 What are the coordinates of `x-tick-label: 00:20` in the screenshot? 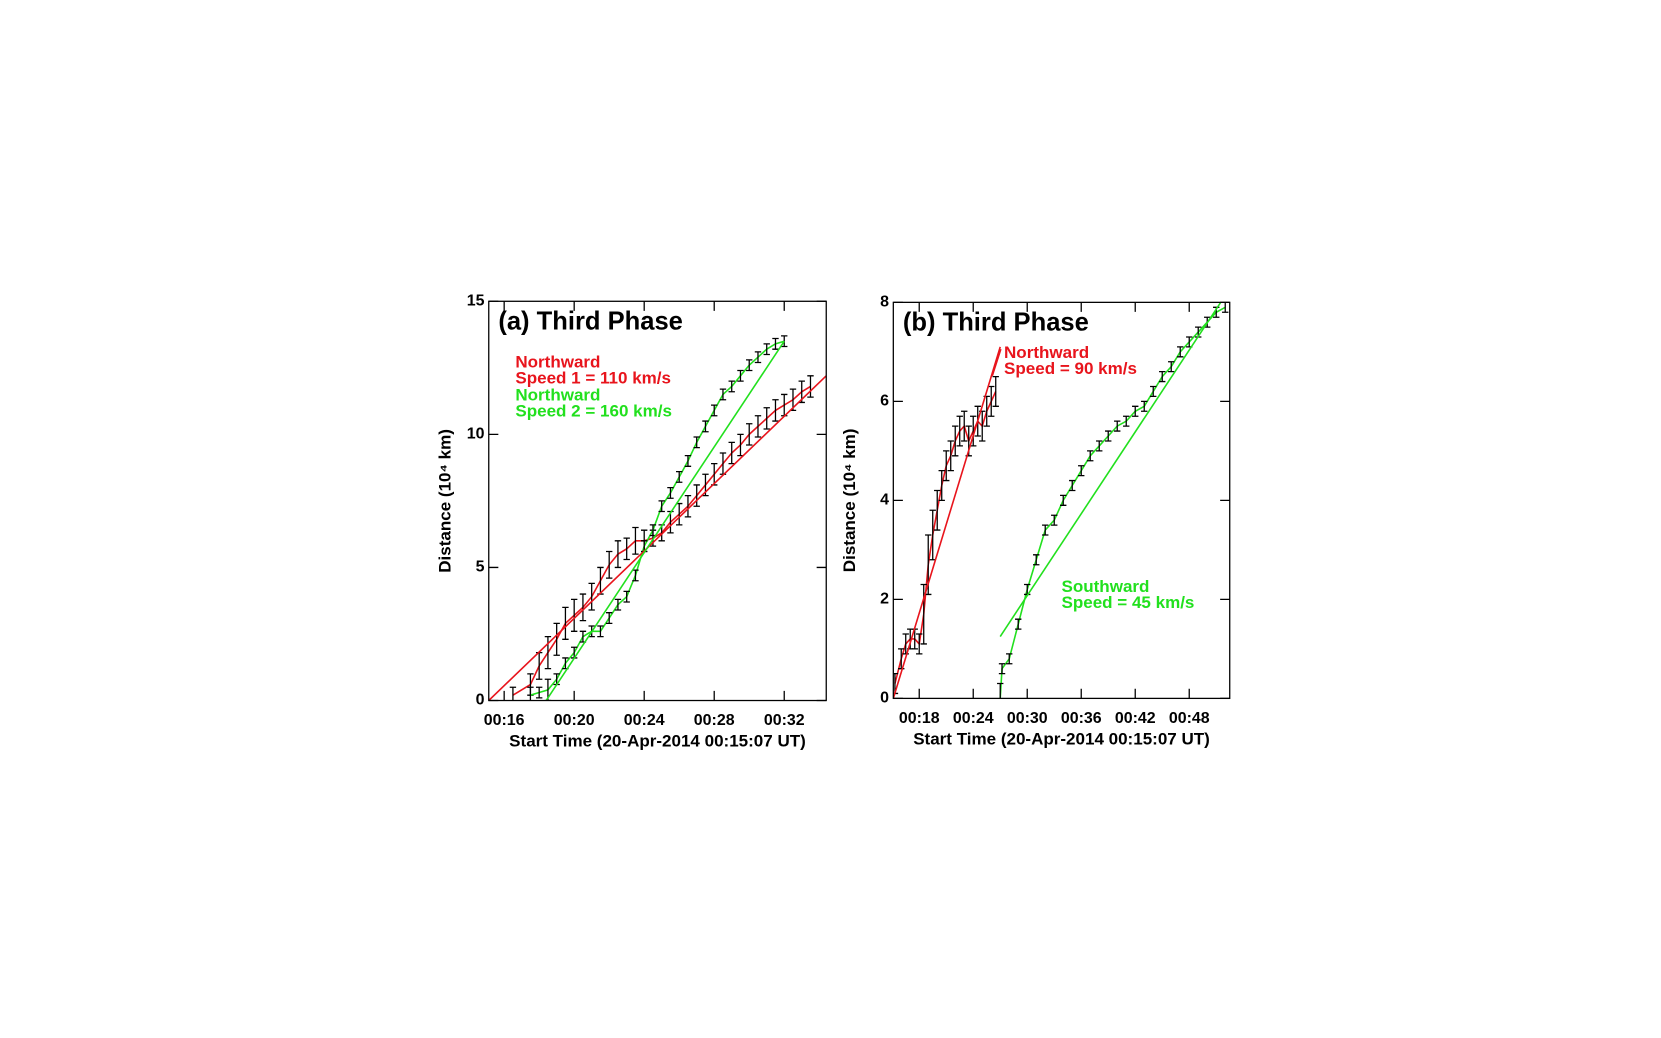 It's located at (574, 720).